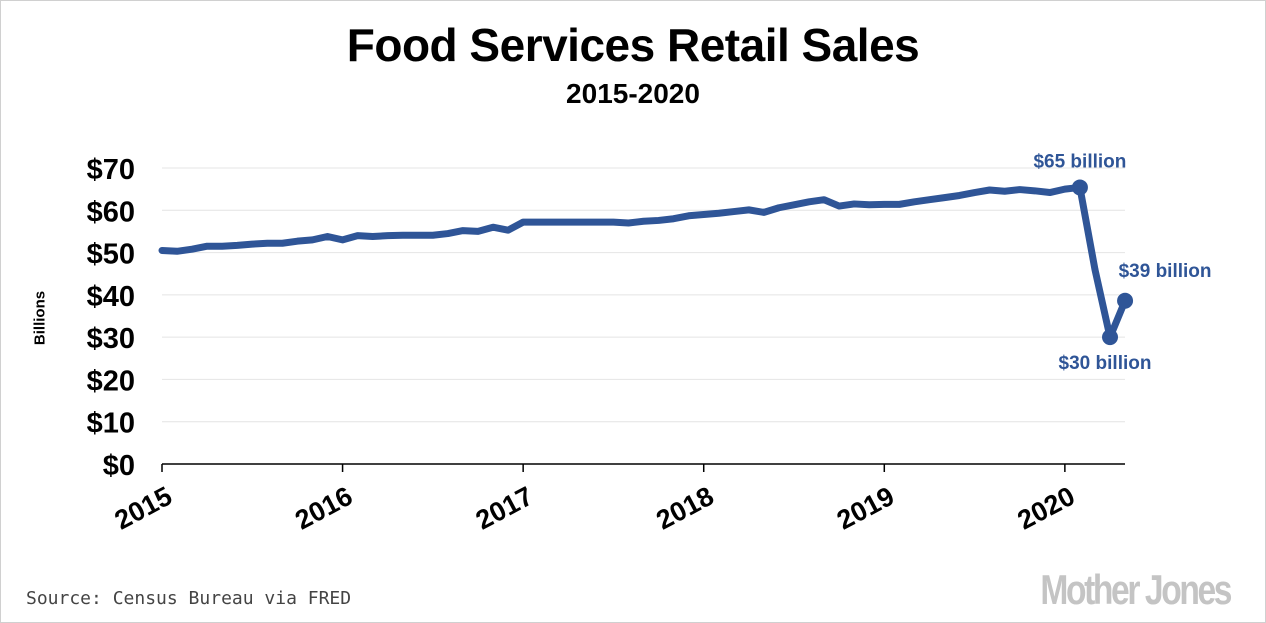 Image resolution: width=1266 pixels, height=623 pixels. I want to click on data-label: $39 billion, so click(1165, 271).